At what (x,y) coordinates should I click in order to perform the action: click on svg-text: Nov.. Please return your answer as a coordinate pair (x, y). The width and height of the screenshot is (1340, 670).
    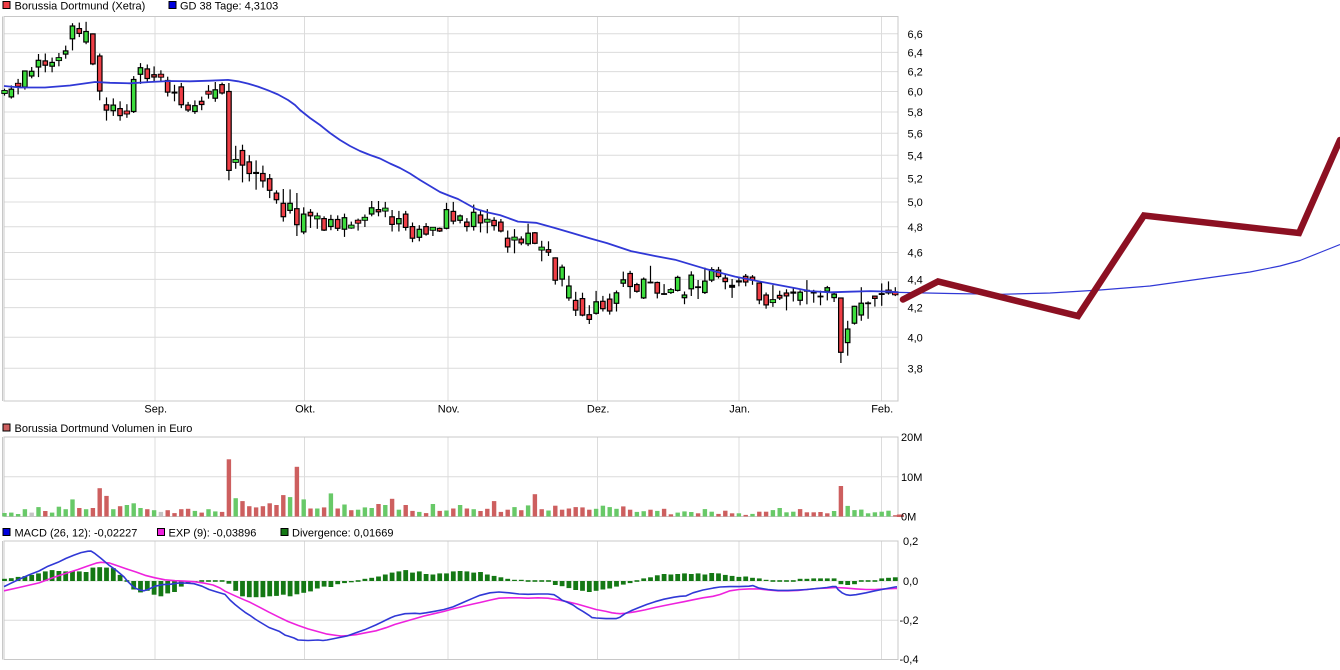
    Looking at the image, I should click on (449, 410).